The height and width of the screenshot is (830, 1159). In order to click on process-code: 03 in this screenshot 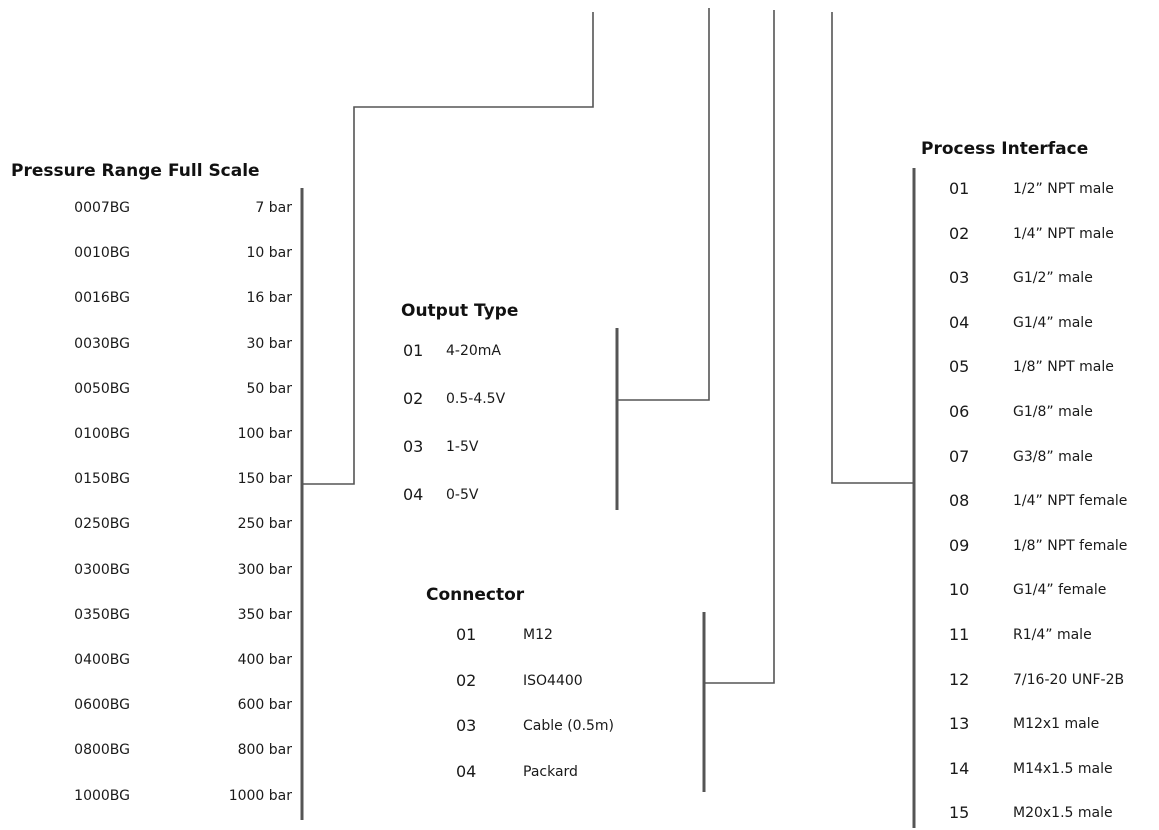, I will do `click(959, 278)`.